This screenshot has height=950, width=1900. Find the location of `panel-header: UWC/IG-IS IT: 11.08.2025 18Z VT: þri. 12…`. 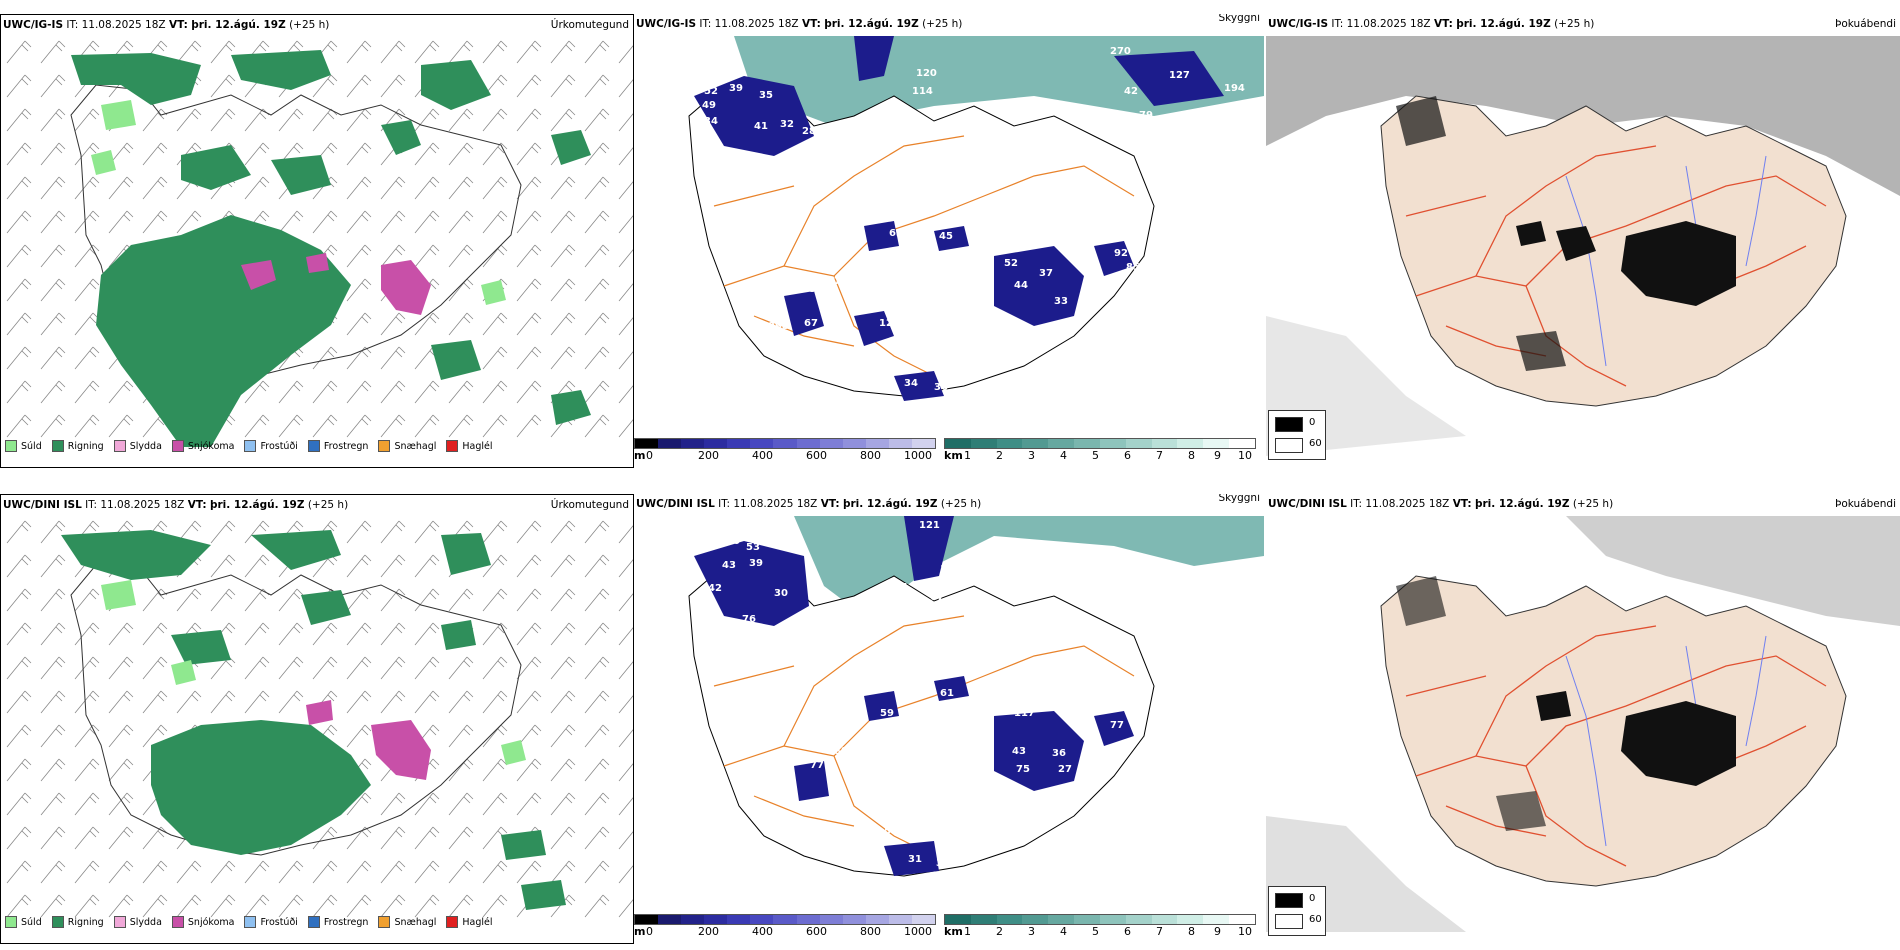

panel-header: UWC/IG-IS IT: 11.08.2025 18Z VT: þri. 12… is located at coordinates (1582, 24).